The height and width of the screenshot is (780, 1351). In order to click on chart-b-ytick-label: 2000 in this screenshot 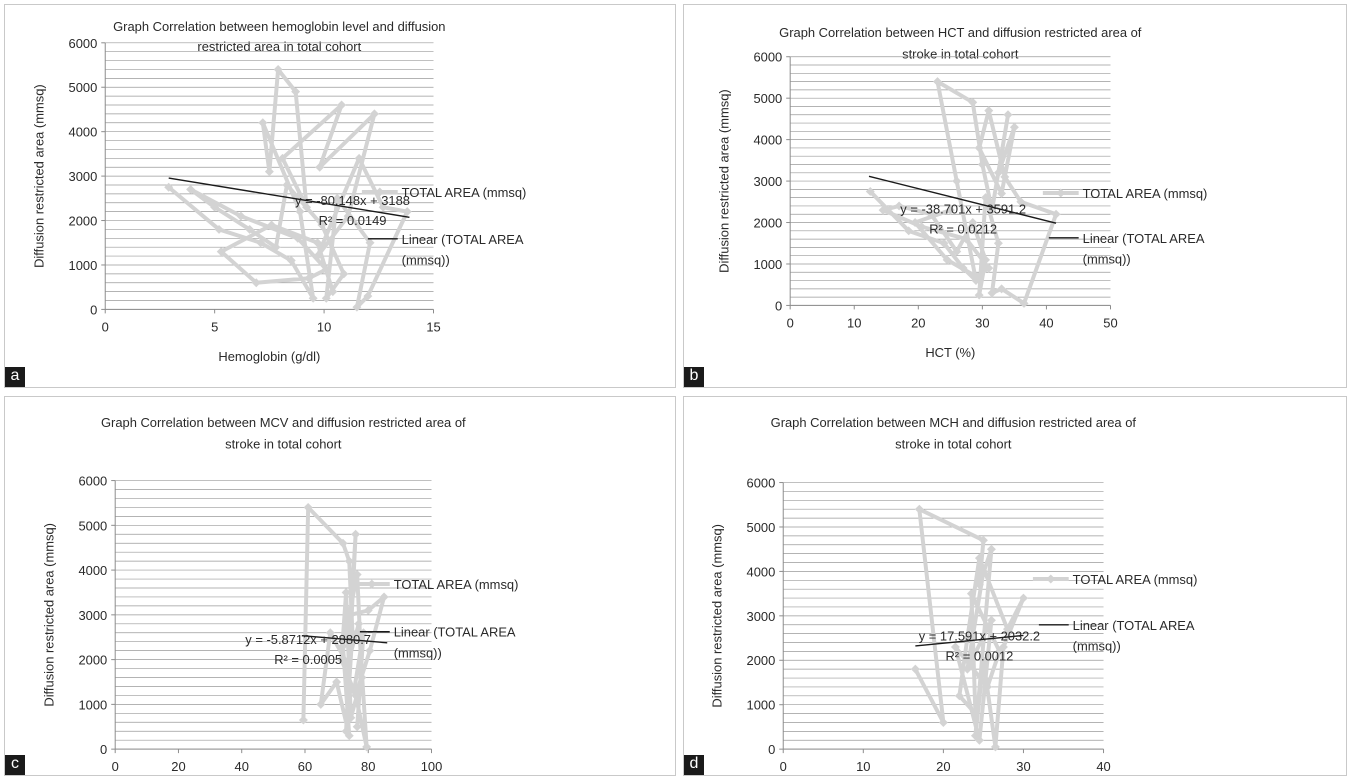, I will do `click(767, 223)`.